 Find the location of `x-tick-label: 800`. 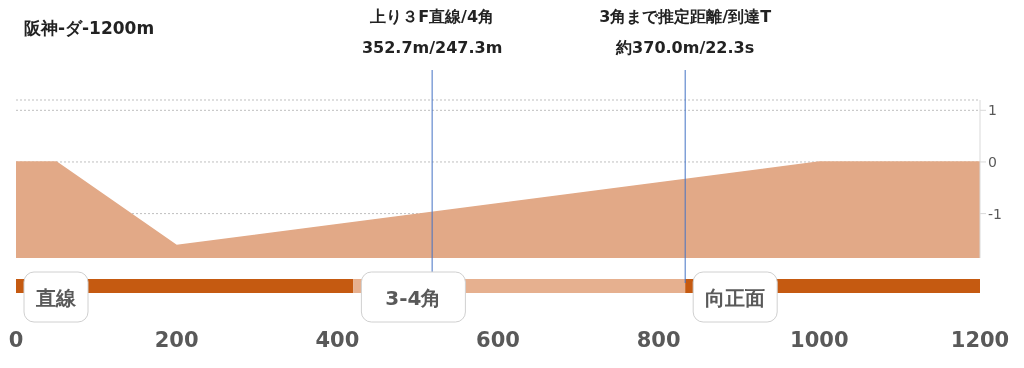

x-tick-label: 800 is located at coordinates (658, 339).